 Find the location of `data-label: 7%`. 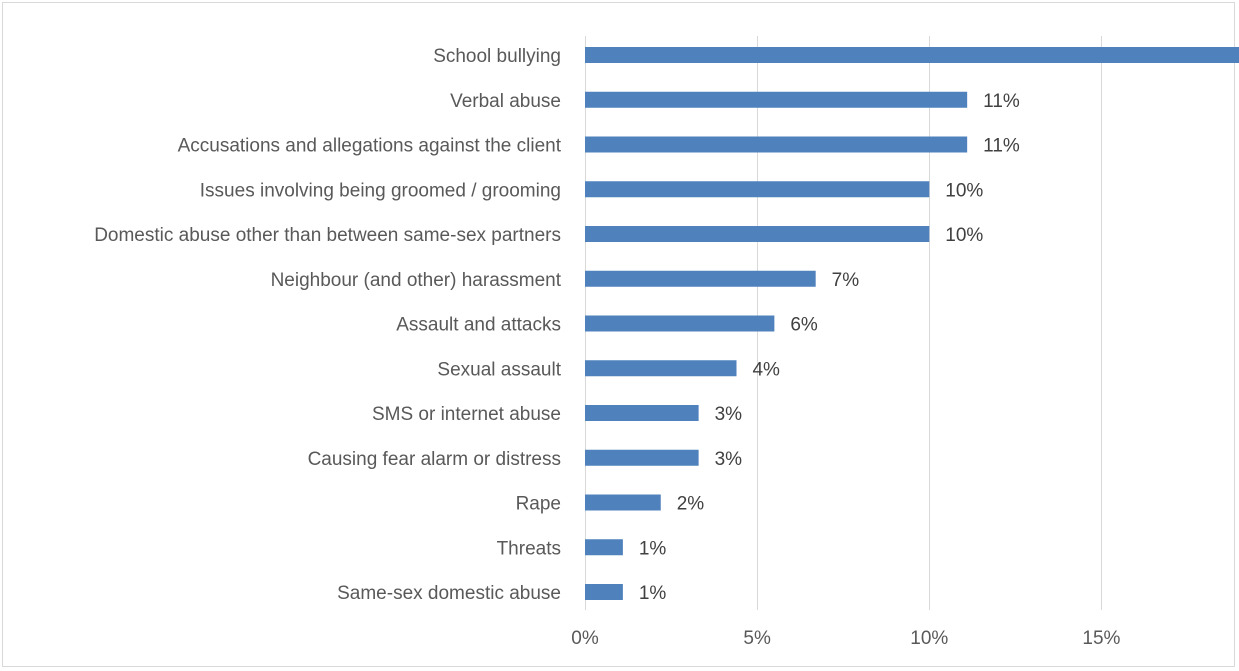

data-label: 7% is located at coordinates (846, 280).